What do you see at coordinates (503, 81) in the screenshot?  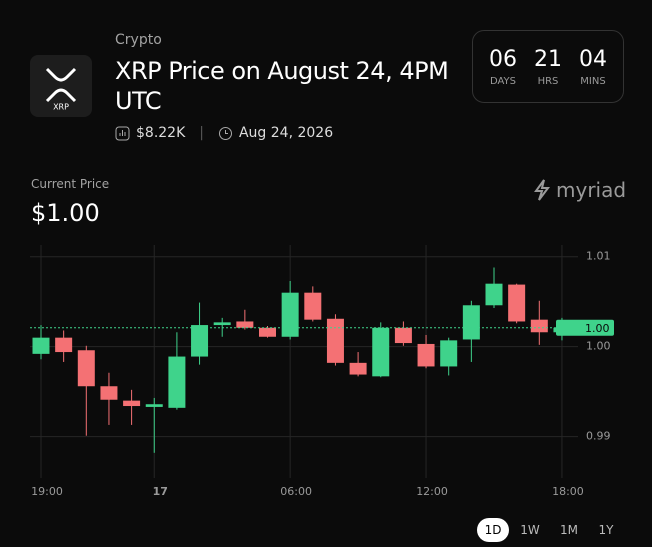 I see `countdown-label: DAYS` at bounding box center [503, 81].